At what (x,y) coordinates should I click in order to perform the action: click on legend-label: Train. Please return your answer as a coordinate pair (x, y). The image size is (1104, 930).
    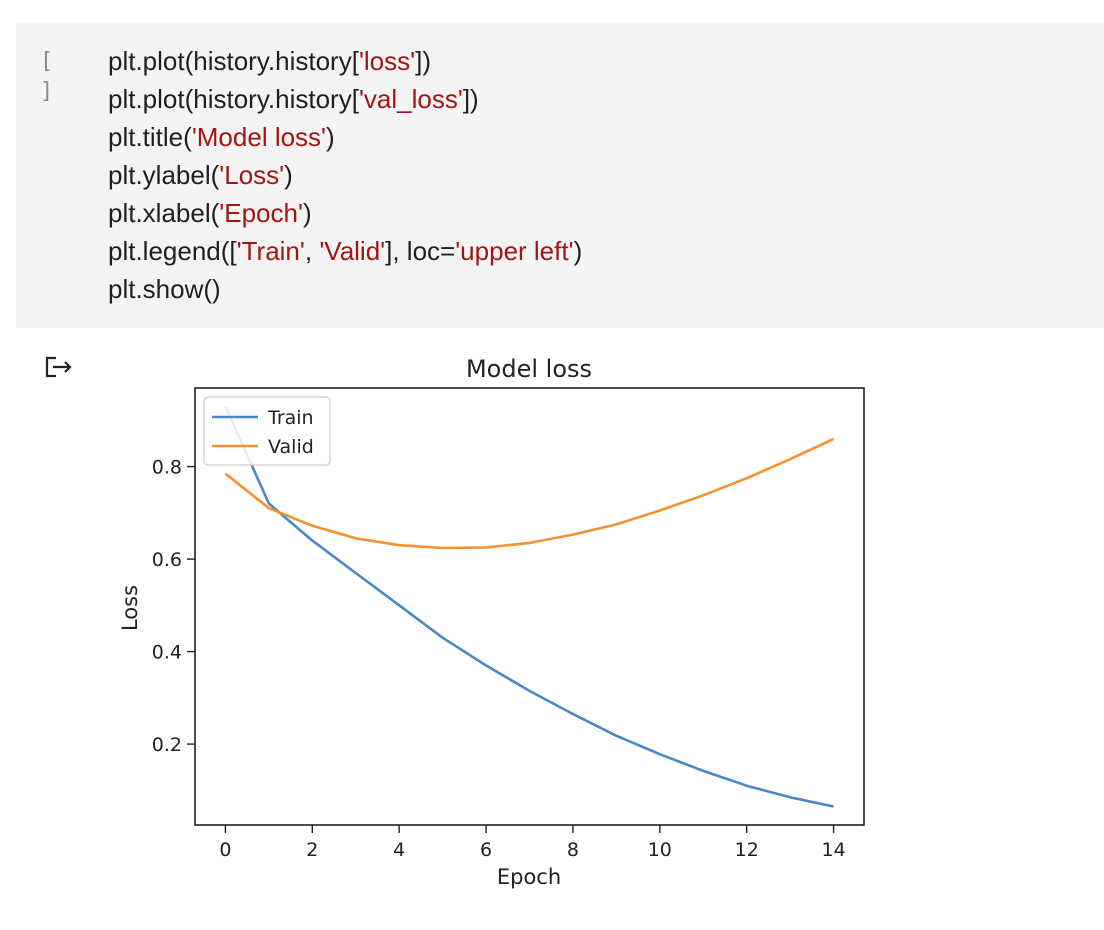
    Looking at the image, I should click on (290, 418).